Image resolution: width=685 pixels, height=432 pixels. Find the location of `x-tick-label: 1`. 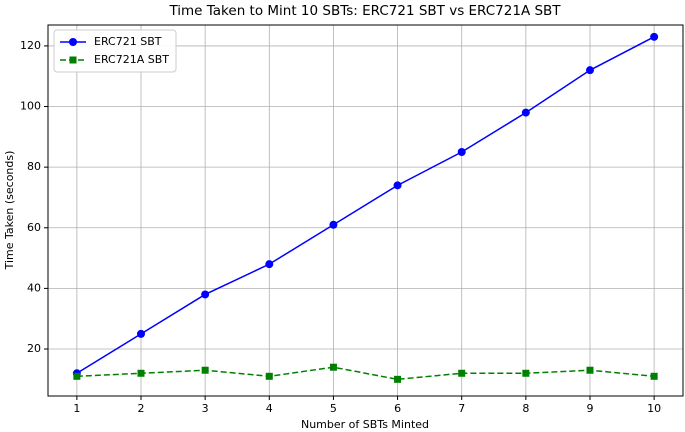

x-tick-label: 1 is located at coordinates (76, 408).